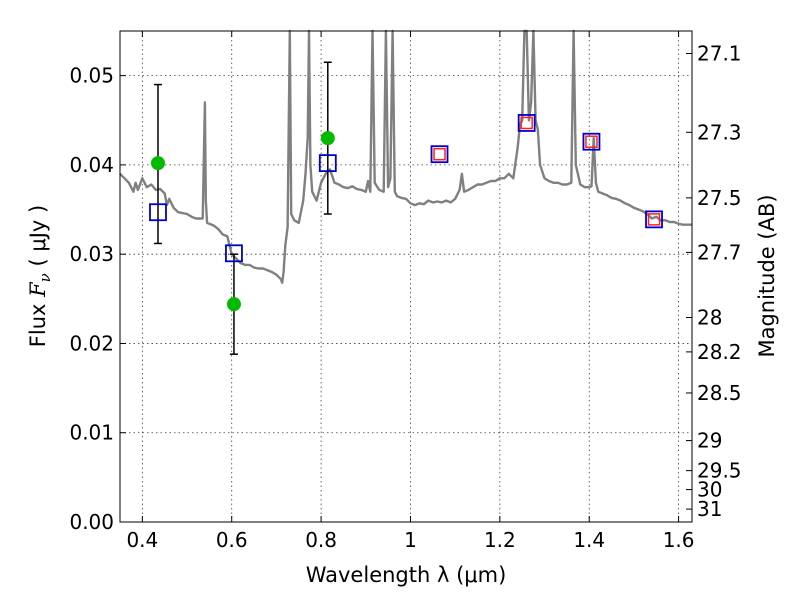 This screenshot has width=800, height=600. I want to click on mag-tick-label: 27.3, so click(719, 132).